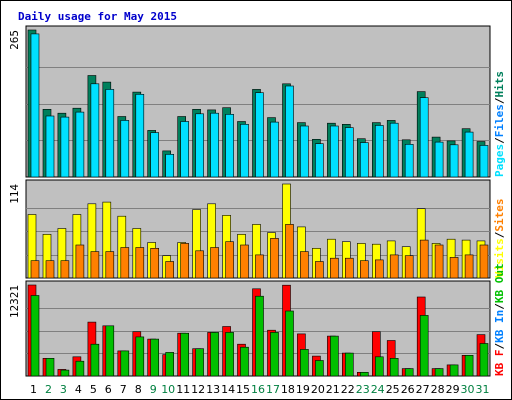 The width and height of the screenshot is (512, 400). I want to click on x-tick-label: 4, so click(78, 389).